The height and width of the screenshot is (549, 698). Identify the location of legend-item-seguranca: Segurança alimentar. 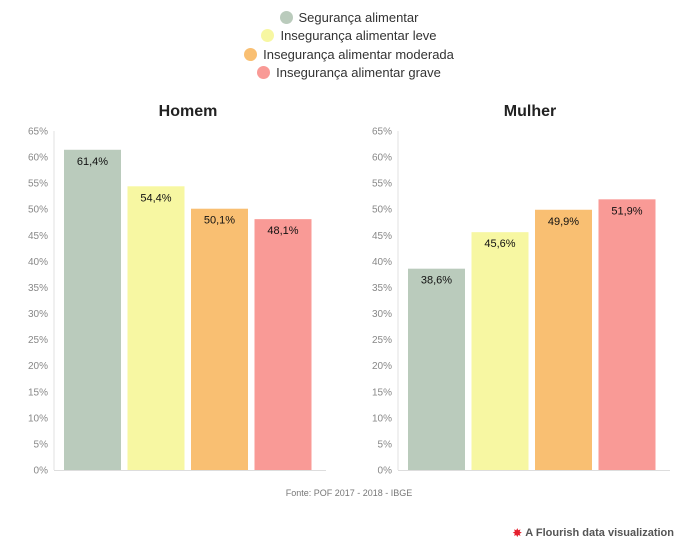
(349, 17).